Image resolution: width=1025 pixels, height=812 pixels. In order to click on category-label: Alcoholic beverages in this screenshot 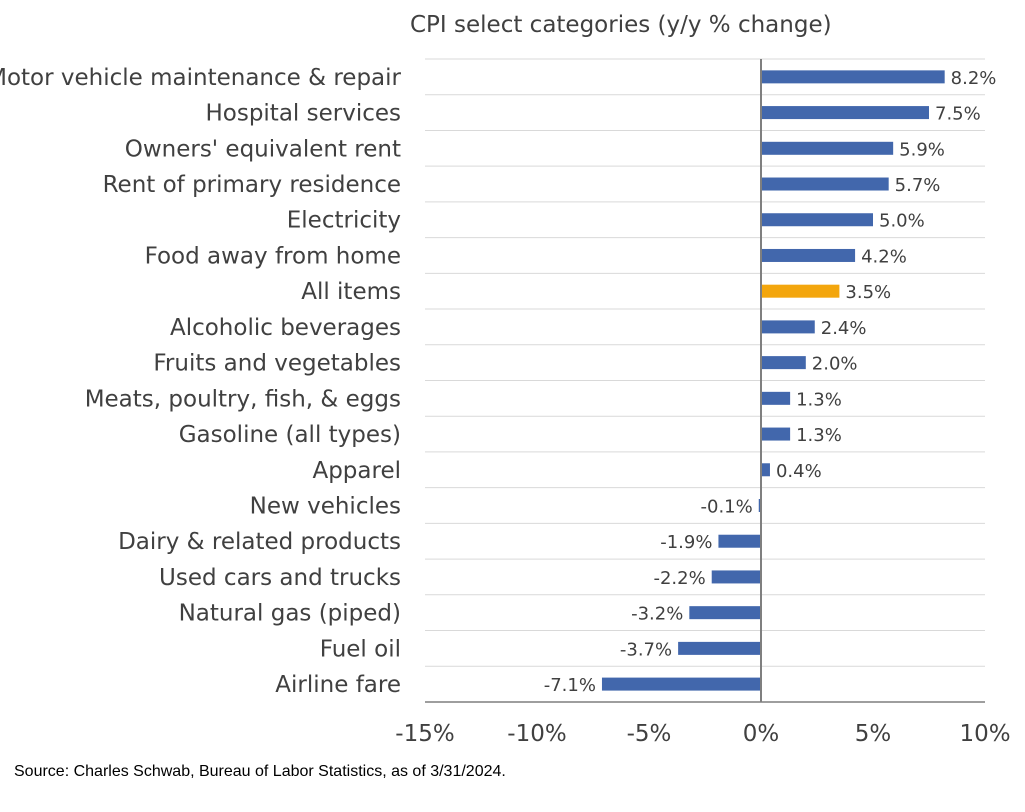, I will do `click(285, 328)`.